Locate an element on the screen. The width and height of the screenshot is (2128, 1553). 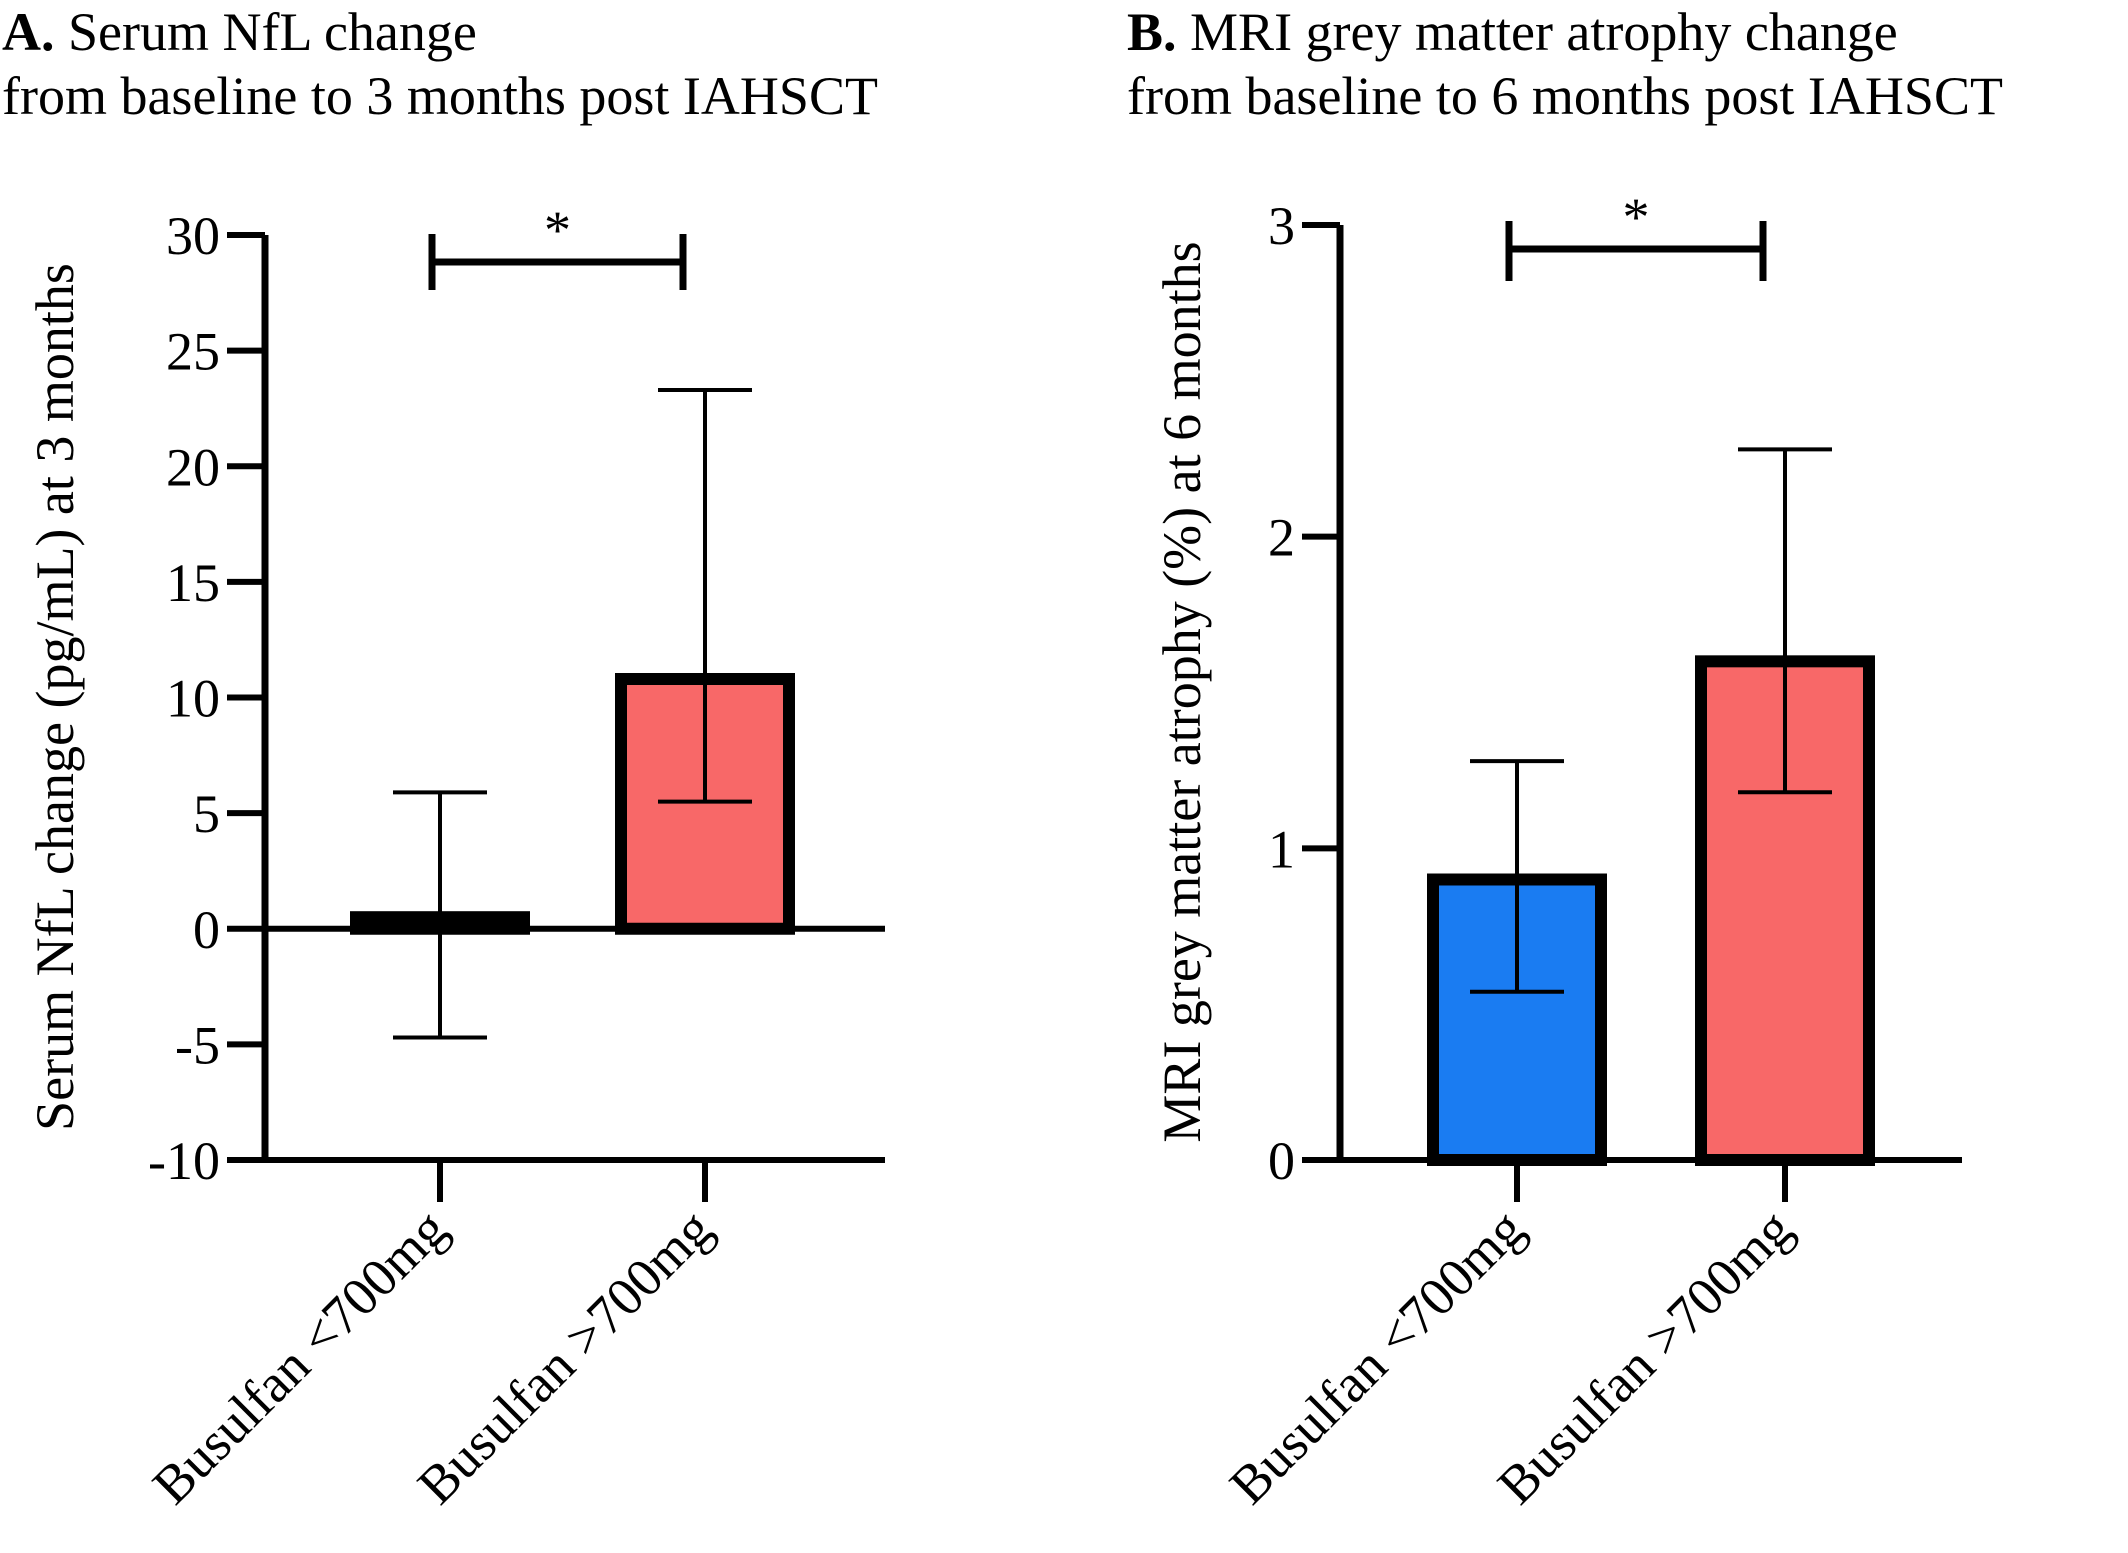
y-tick-label: 25 is located at coordinates (193, 352).